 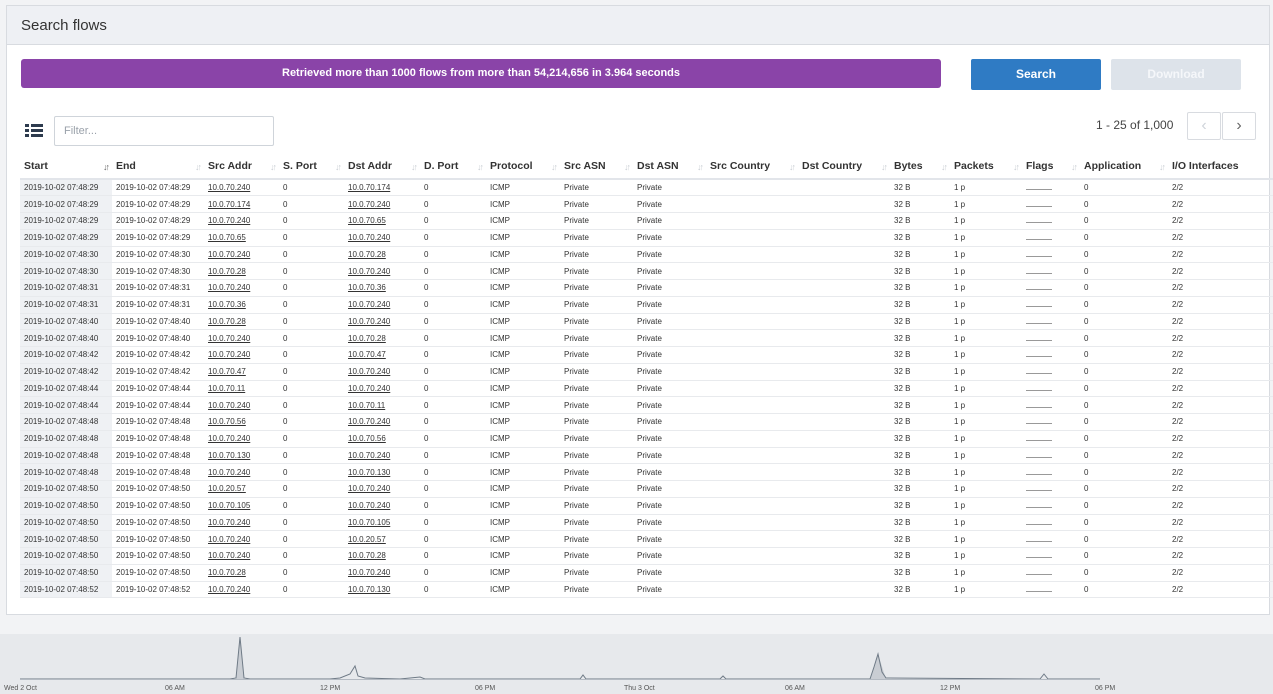 What do you see at coordinates (1124, 167) in the screenshot?
I see `column-header: Application ↓↑` at bounding box center [1124, 167].